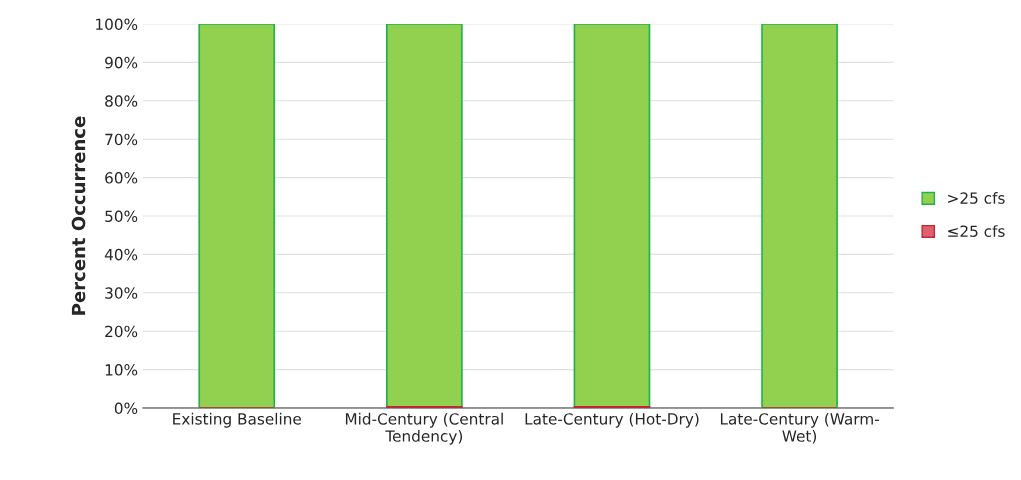 The image size is (1021, 480). What do you see at coordinates (78, 215) in the screenshot?
I see `y-axis-title: Percent Occurrence` at bounding box center [78, 215].